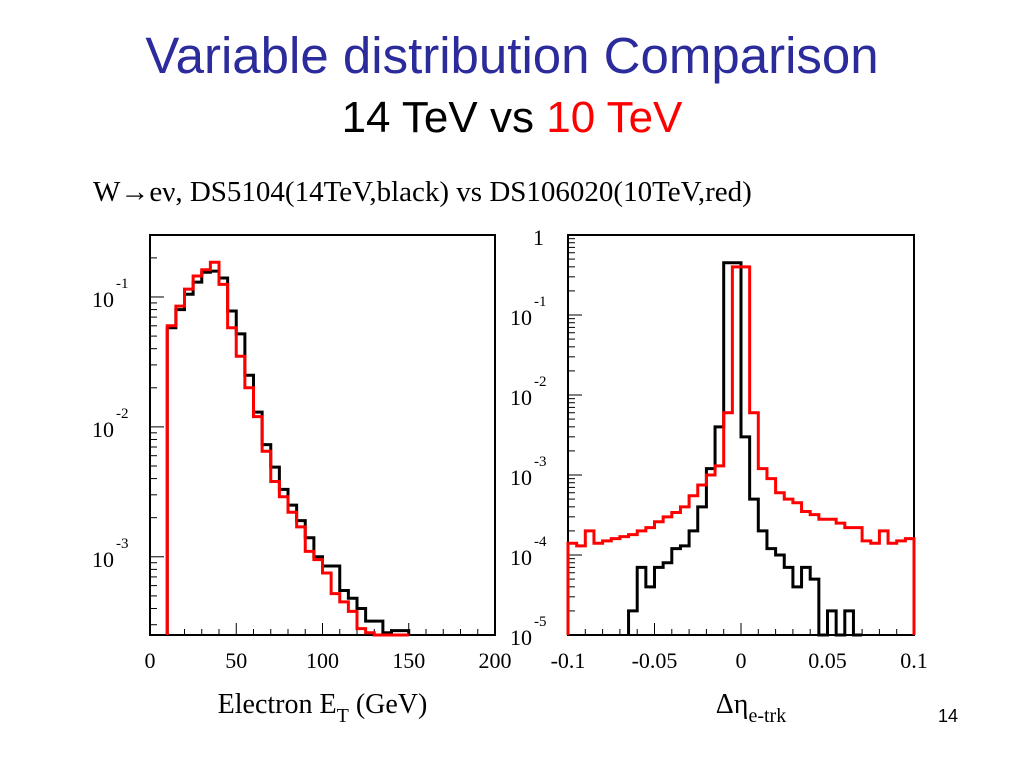 The width and height of the screenshot is (1024, 768). Describe the element at coordinates (277, 704) in the screenshot. I see `x-axis-label-main: Electron E` at that location.